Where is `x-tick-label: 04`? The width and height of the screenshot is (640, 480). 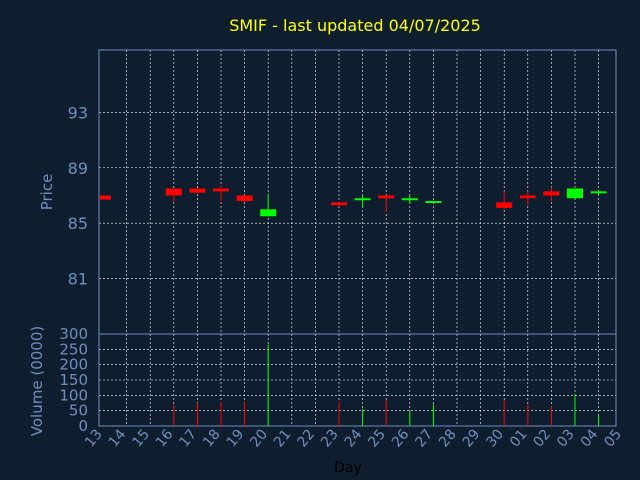 x-tick-label: 04 is located at coordinates (590, 438).